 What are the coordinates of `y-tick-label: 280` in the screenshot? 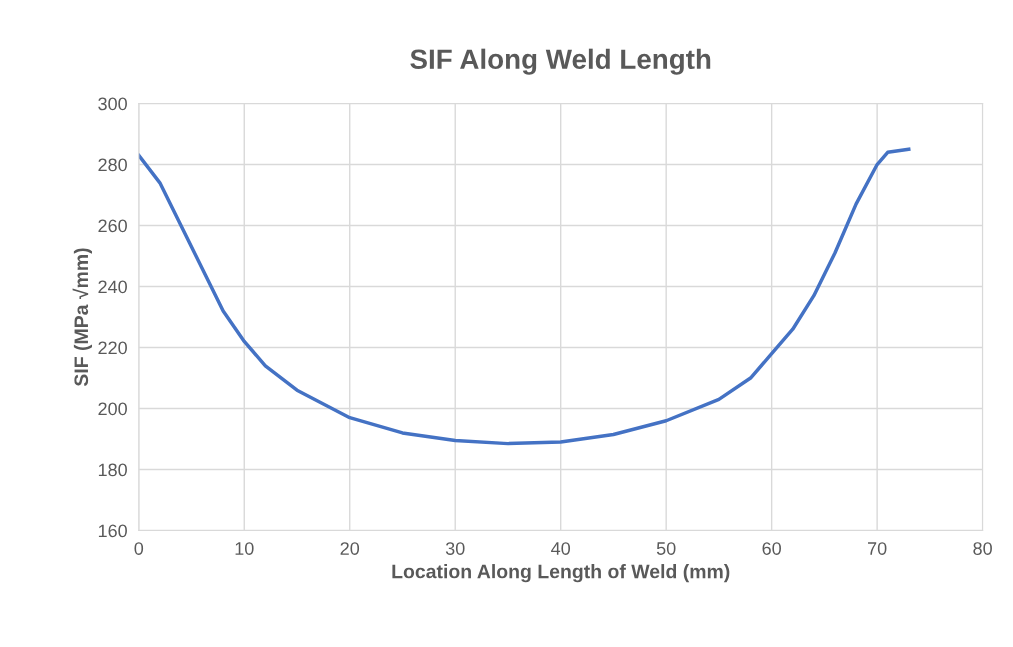 It's located at (112, 165).